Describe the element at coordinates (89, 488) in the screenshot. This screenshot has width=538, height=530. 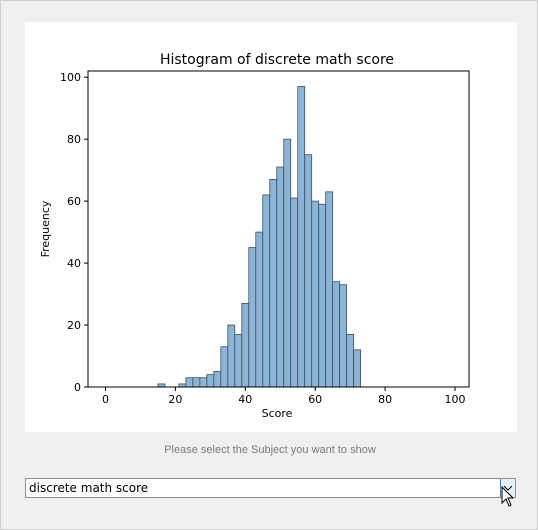
I see `subject-select-value: discrete math score` at that location.